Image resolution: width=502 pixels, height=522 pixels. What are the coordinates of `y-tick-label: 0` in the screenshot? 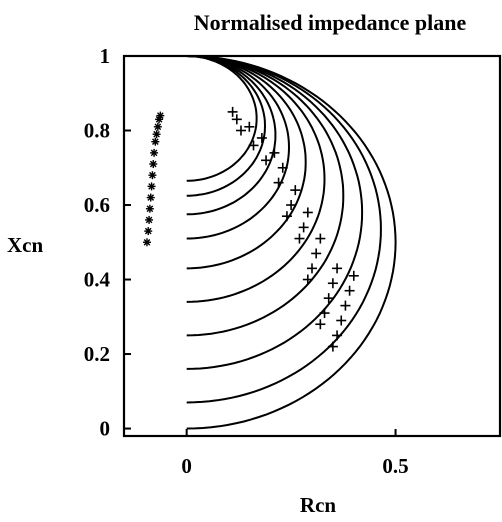 It's located at (105, 429).